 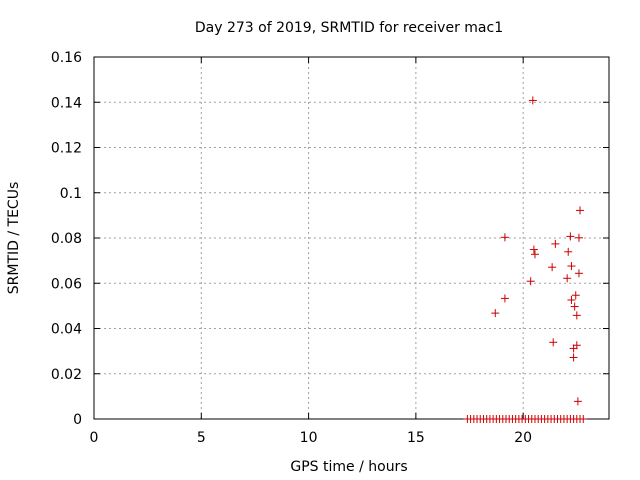 What do you see at coordinates (66, 330) in the screenshot?
I see `y-tick-label: 0.04` at bounding box center [66, 330].